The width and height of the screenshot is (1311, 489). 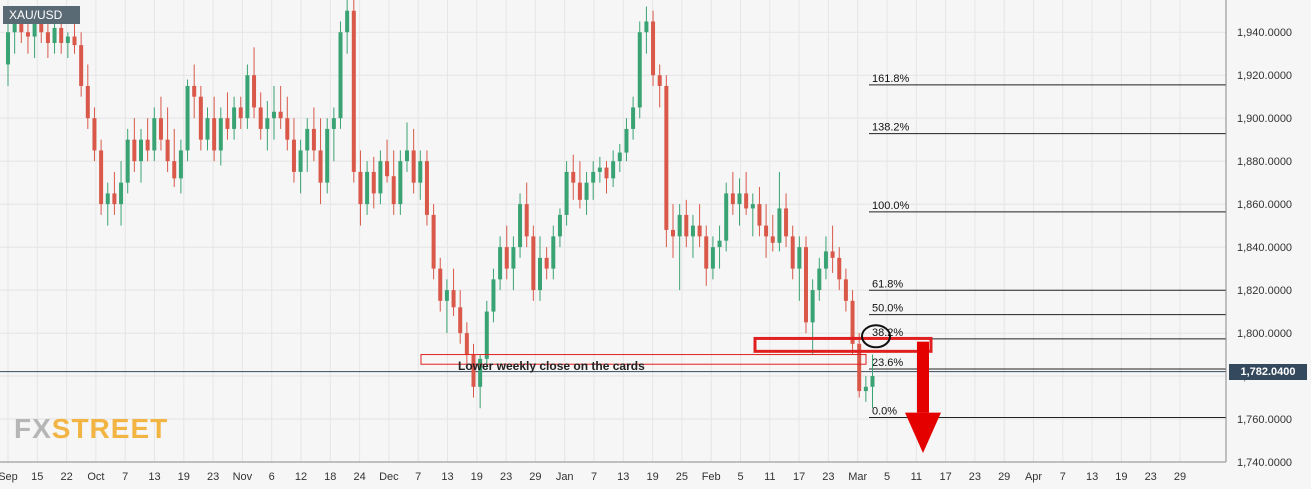 What do you see at coordinates (9, 477) in the screenshot?
I see `x-tick-label: Sep` at bounding box center [9, 477].